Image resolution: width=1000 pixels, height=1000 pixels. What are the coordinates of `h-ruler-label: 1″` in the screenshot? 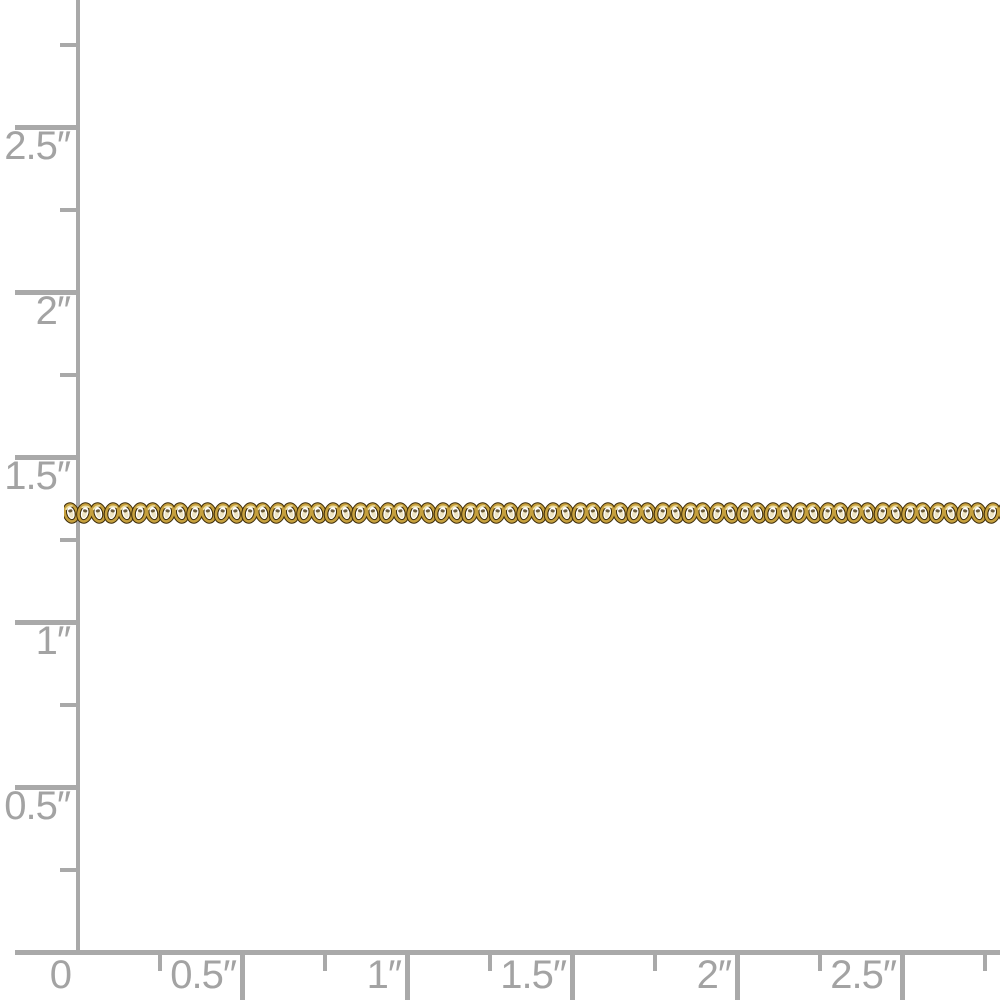 It's located at (384, 975).